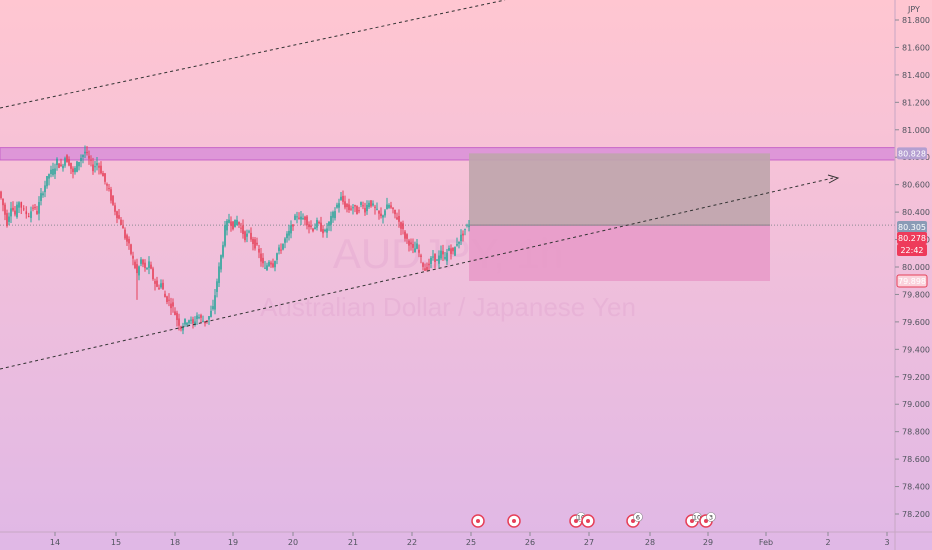 The image size is (932, 550). What do you see at coordinates (916, 212) in the screenshot?
I see `price-tick-label: 80.400` at bounding box center [916, 212].